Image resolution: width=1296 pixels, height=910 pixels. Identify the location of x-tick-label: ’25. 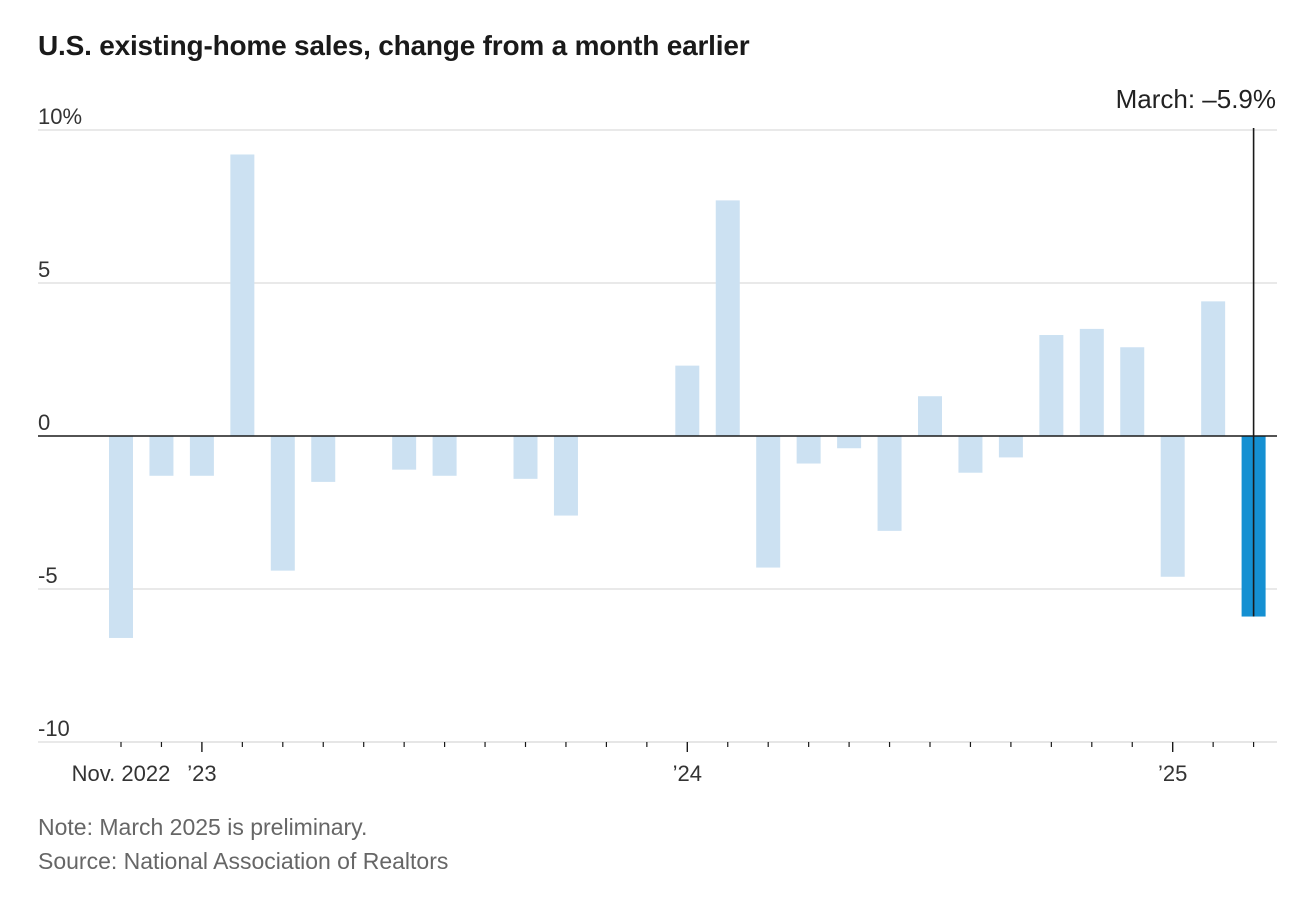
(1172, 773).